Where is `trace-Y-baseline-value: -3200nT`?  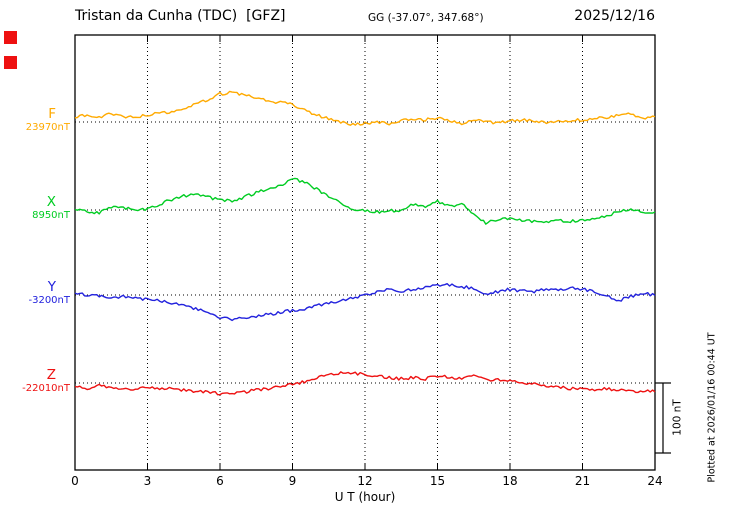
trace-Y-baseline-value: -3200nT is located at coordinates (49, 300).